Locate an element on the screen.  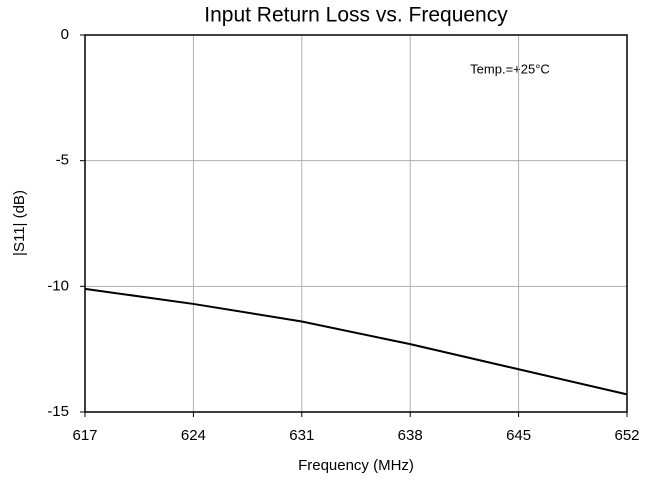
y-tick-label: -15 is located at coordinates (58, 411).